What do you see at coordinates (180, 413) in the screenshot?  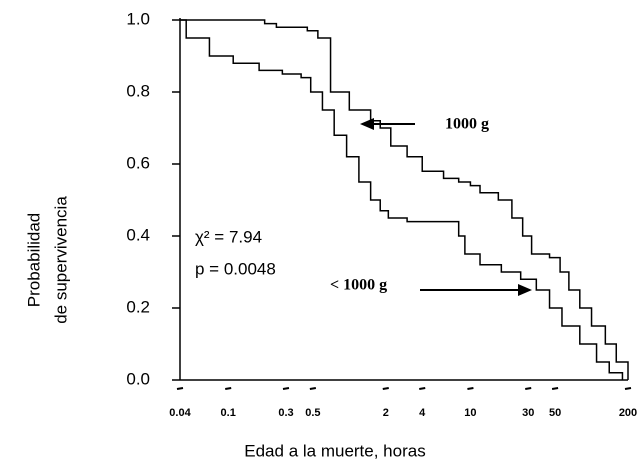 I see `x-tick-label: 0.04` at bounding box center [180, 413].